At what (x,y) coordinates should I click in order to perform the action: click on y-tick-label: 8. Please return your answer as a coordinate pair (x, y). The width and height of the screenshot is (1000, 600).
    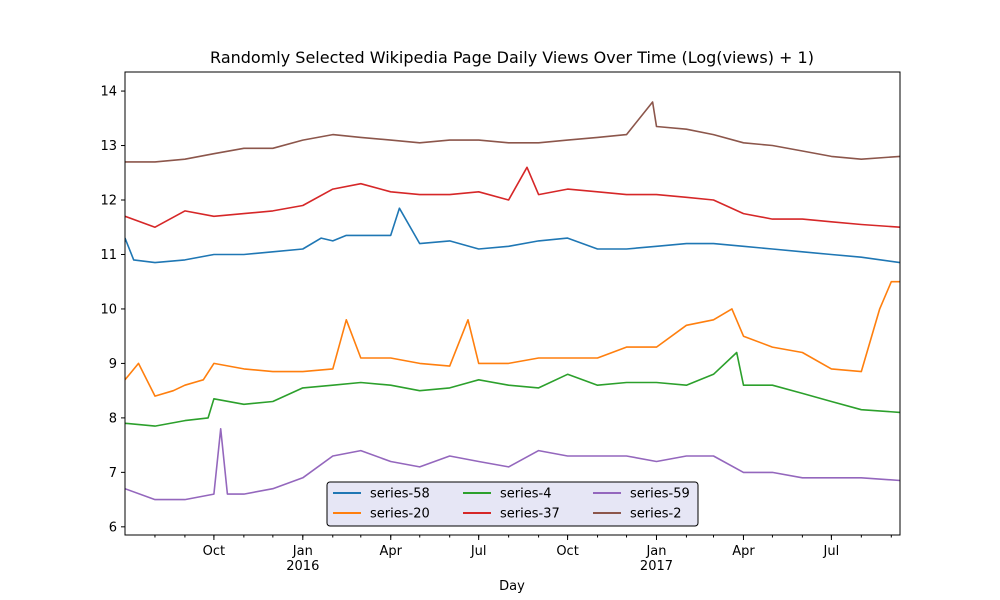
    Looking at the image, I should click on (113, 418).